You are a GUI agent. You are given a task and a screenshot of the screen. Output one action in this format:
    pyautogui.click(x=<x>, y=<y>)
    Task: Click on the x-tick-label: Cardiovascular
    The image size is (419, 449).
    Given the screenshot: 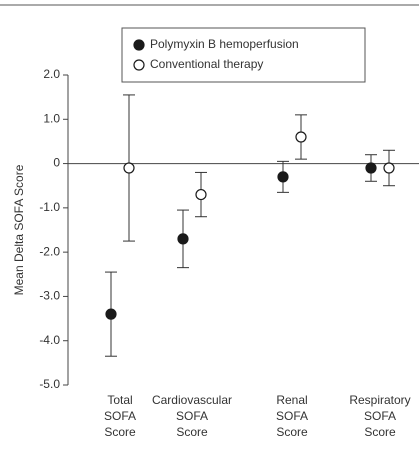 What is the action you would take?
    pyautogui.click(x=192, y=400)
    